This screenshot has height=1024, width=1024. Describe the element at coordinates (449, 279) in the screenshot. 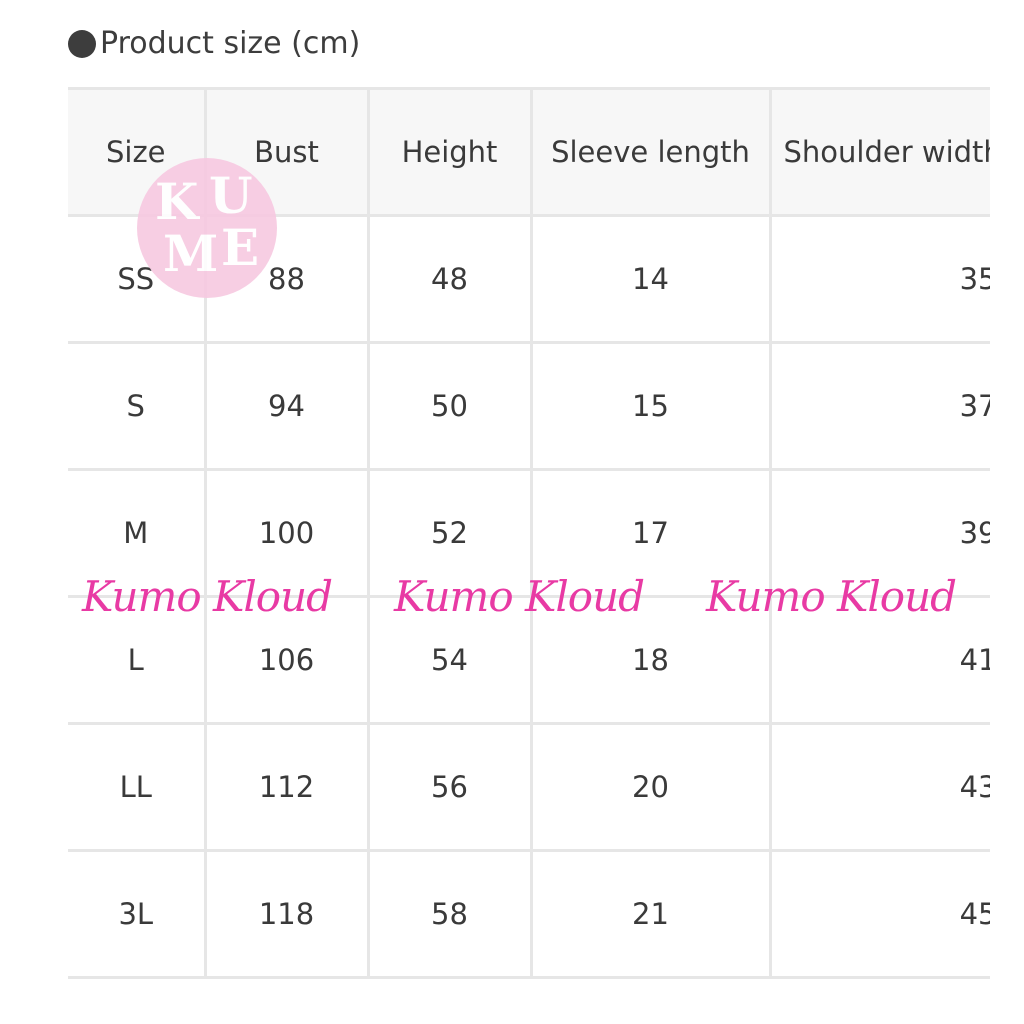

I see `cell-height: 48` at that location.